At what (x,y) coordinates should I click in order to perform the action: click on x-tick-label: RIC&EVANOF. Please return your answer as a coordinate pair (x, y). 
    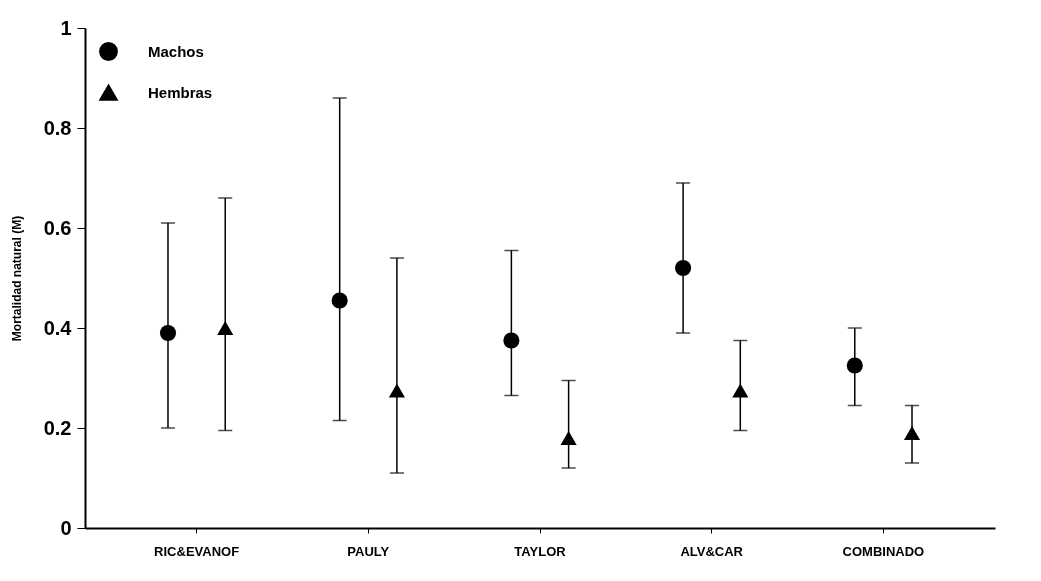
    Looking at the image, I should click on (197, 551).